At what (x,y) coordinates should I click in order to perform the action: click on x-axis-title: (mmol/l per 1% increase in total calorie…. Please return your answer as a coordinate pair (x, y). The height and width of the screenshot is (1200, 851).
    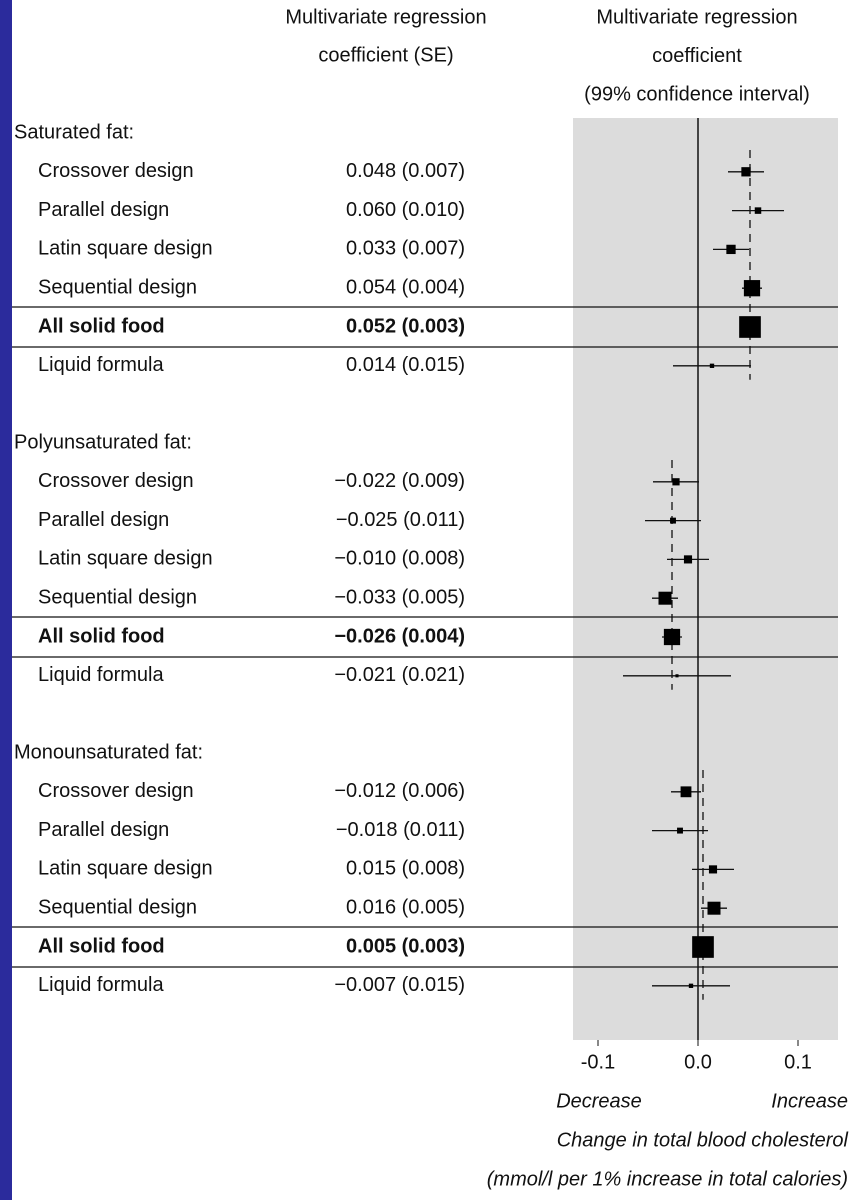
    Looking at the image, I should click on (667, 1179).